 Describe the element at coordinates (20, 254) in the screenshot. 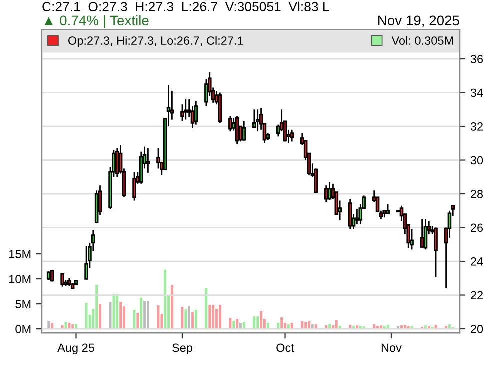

I see `y2-tick-label: 15M` at that location.